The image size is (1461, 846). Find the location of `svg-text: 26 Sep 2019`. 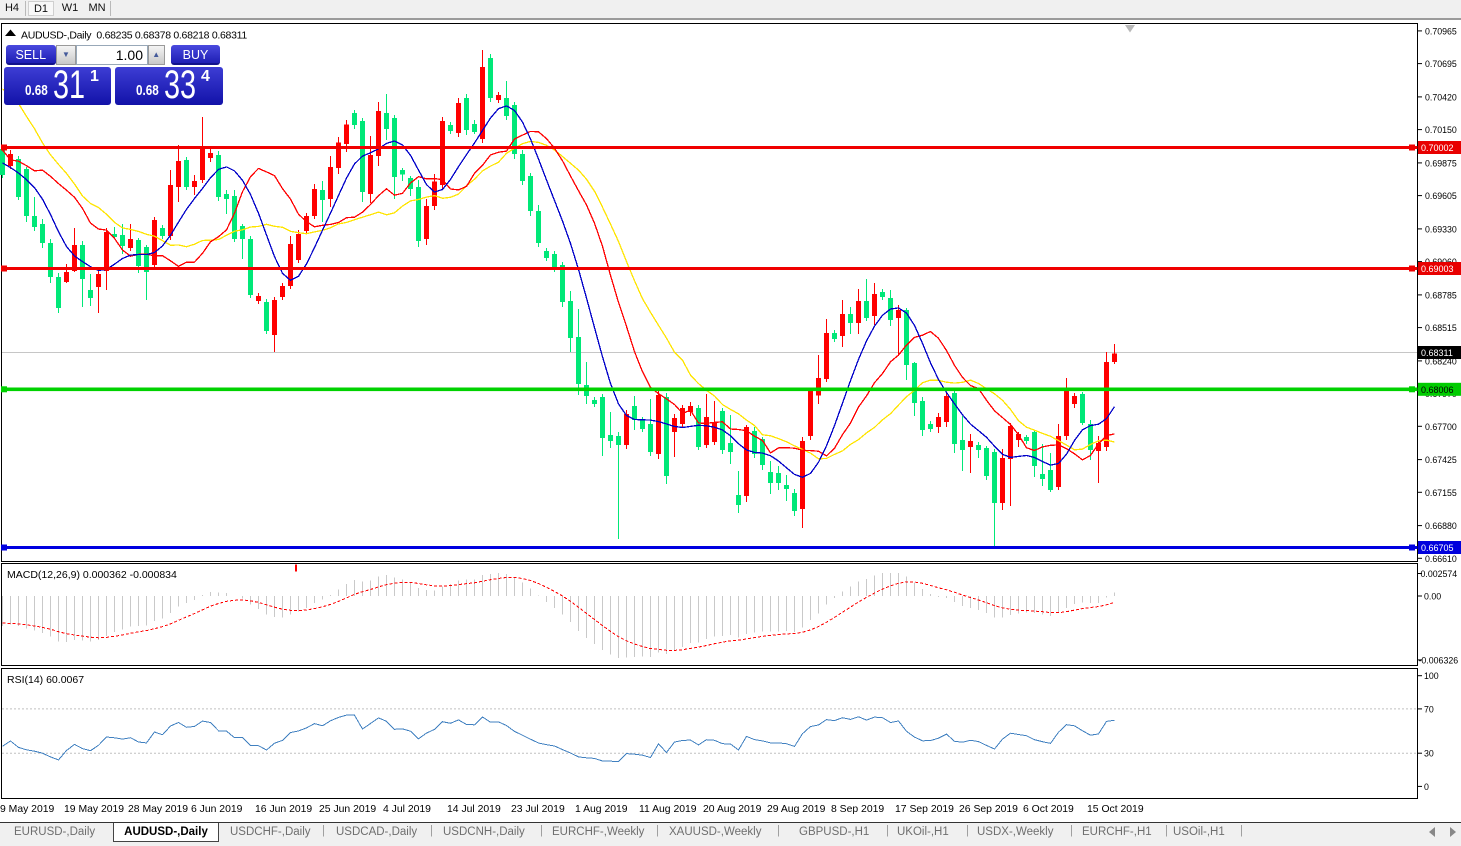

svg-text: 26 Sep 2019 is located at coordinates (988, 809).